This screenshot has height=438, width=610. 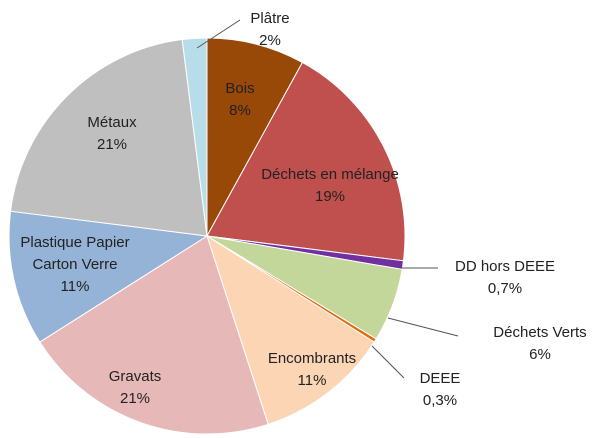 What do you see at coordinates (505, 288) in the screenshot?
I see `slice-value: 0,7%` at bounding box center [505, 288].